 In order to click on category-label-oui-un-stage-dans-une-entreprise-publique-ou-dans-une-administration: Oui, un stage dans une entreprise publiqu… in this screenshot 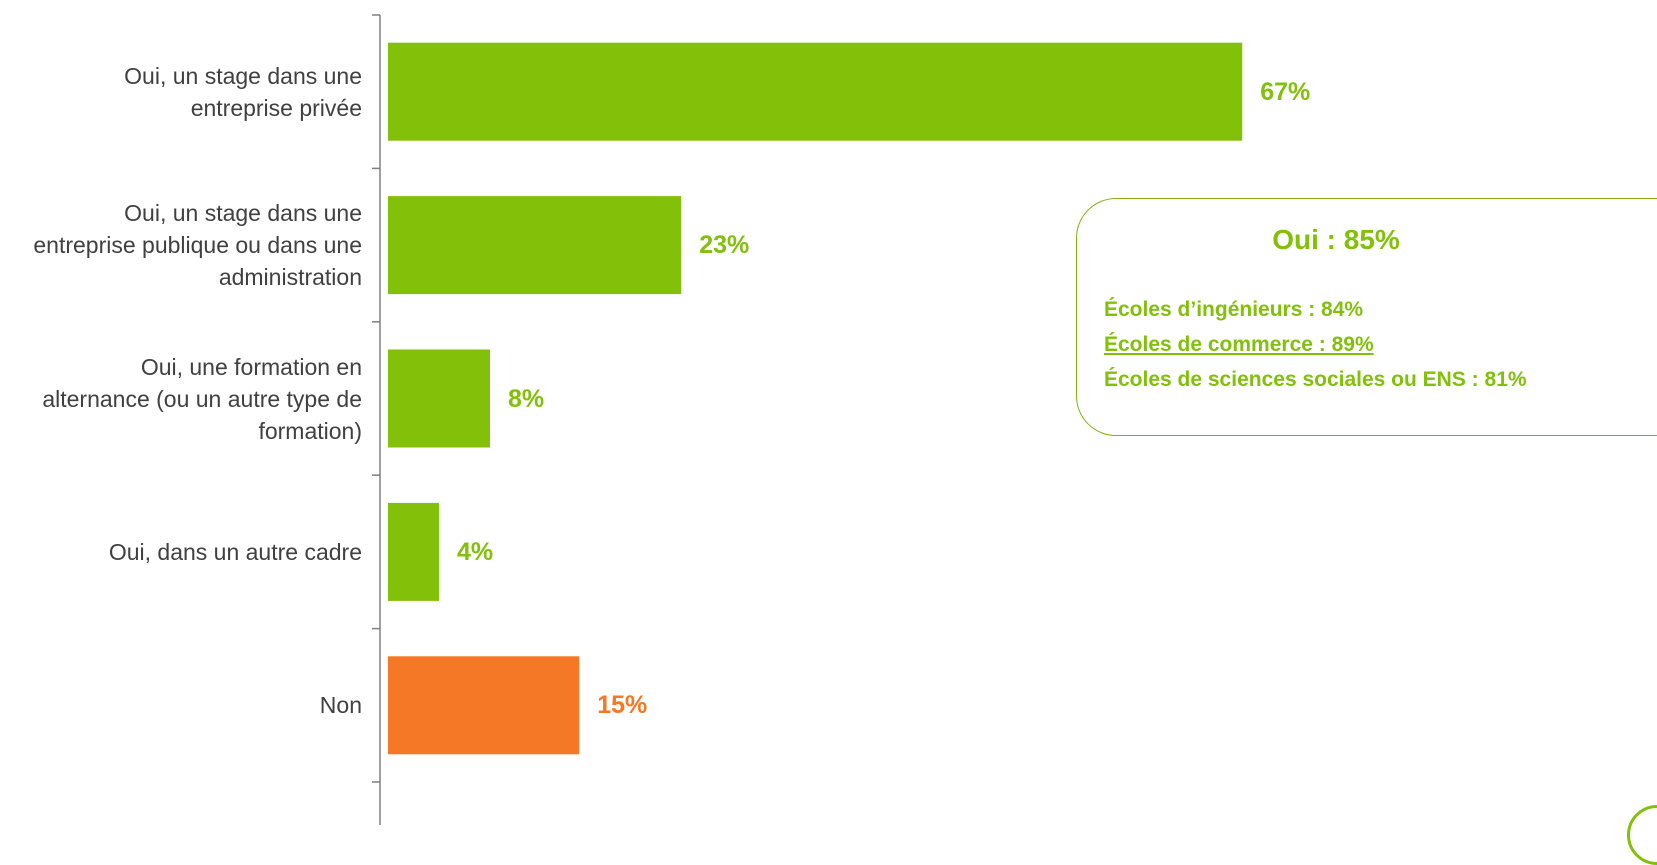, I will do `click(181, 245)`.